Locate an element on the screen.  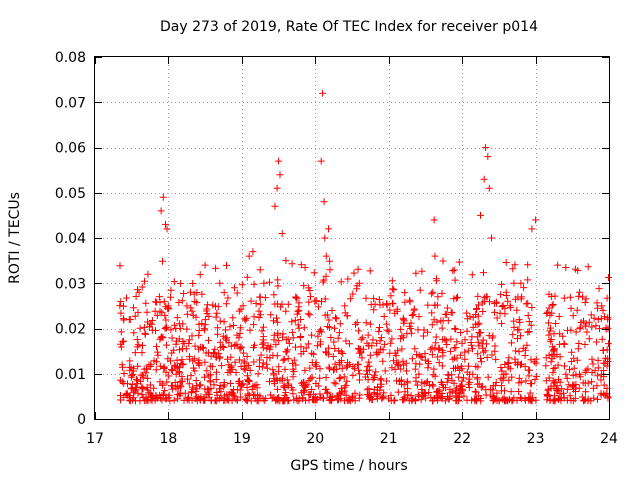
x-tick-label: 18 is located at coordinates (169, 439).